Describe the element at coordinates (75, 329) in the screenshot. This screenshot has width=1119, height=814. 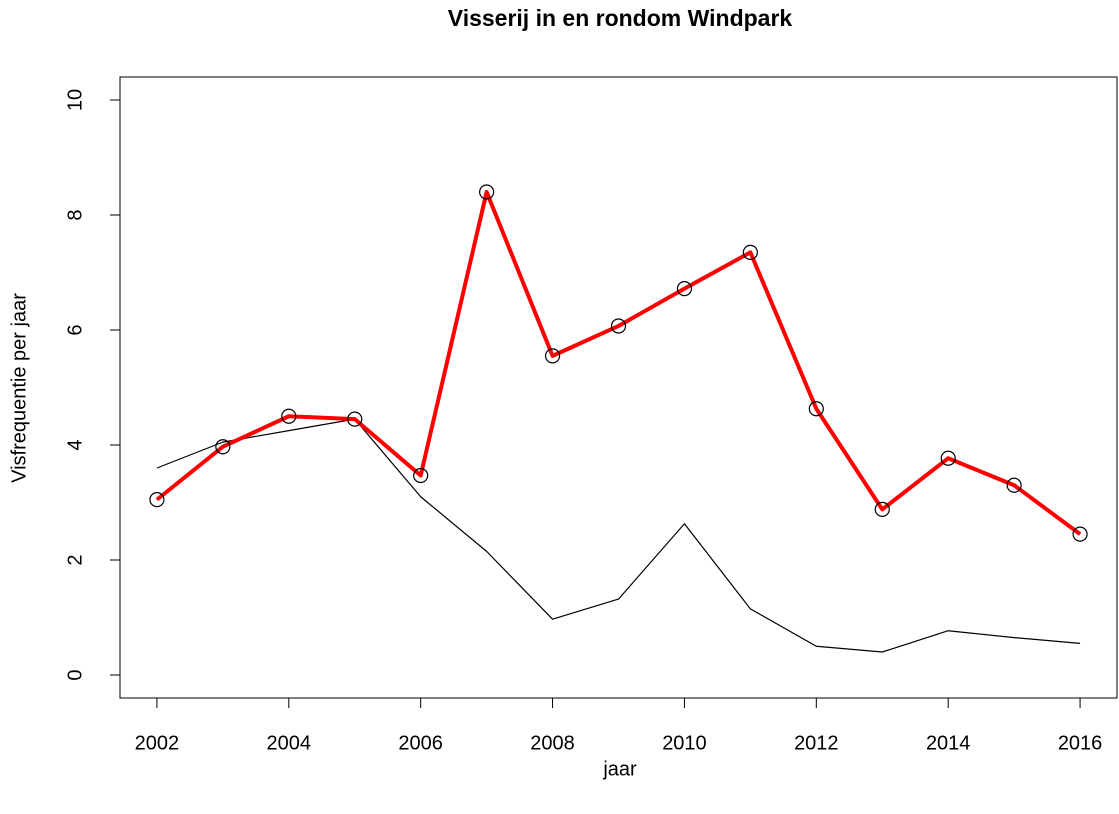
I see `y-tick-label: 6` at that location.